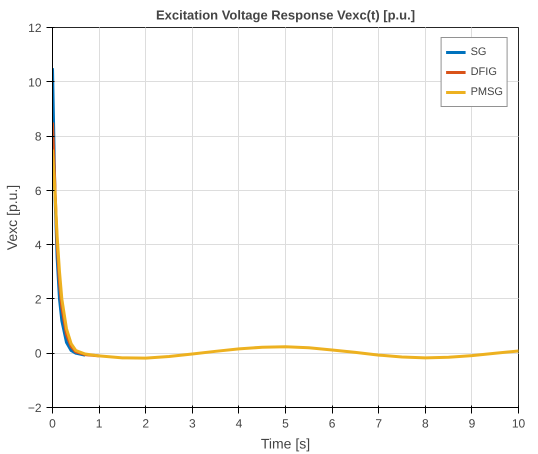 The image size is (538, 454). I want to click on x-tick-label: 10, so click(519, 423).